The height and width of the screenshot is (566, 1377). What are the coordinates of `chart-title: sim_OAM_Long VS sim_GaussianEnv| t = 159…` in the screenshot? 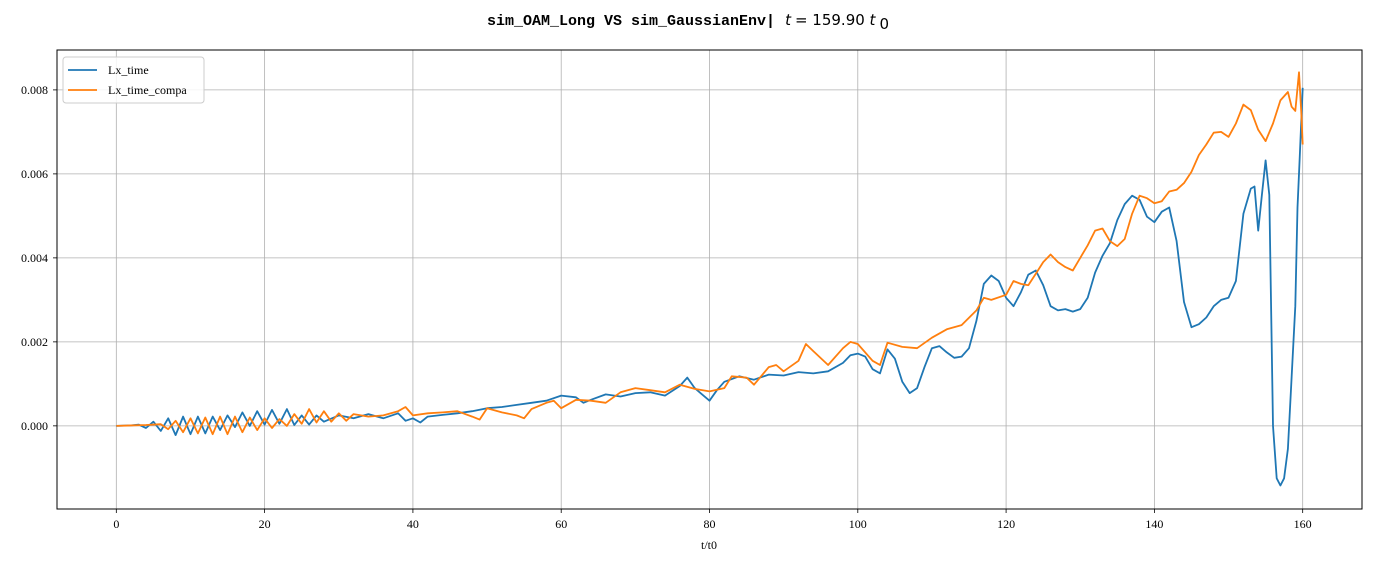 It's located at (688, 22).